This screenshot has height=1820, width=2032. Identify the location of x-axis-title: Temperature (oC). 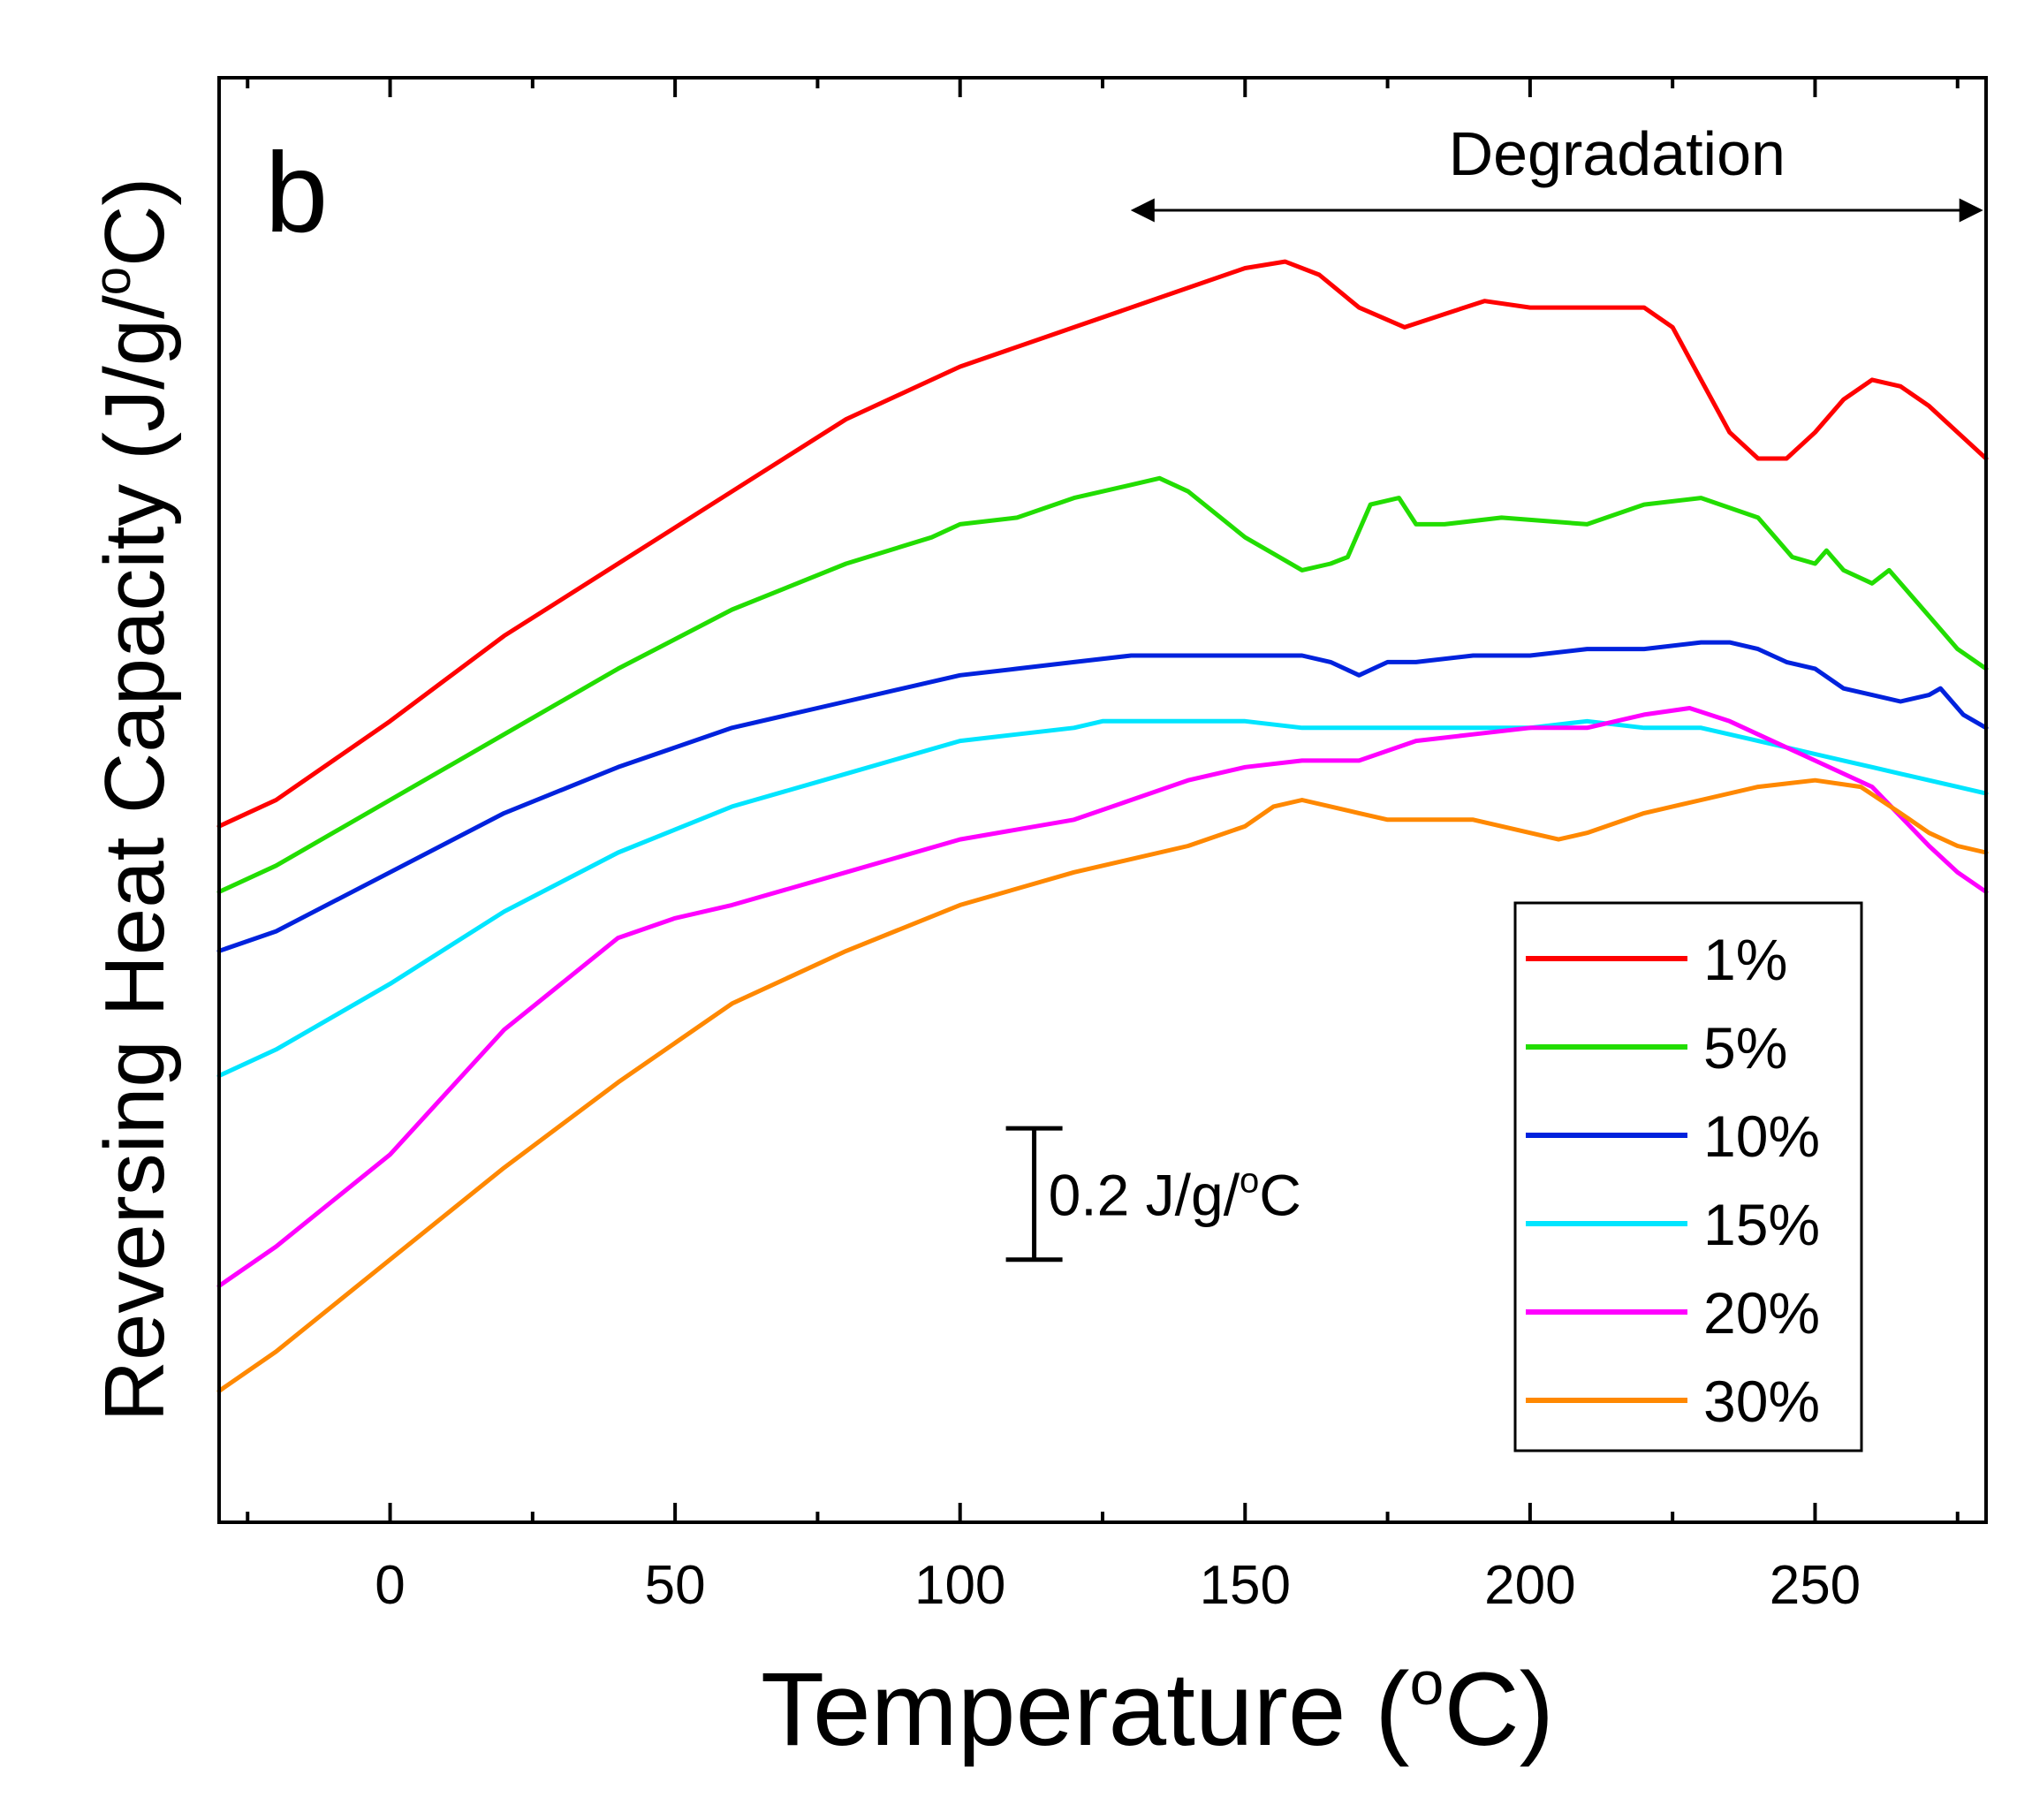
(1157, 1708).